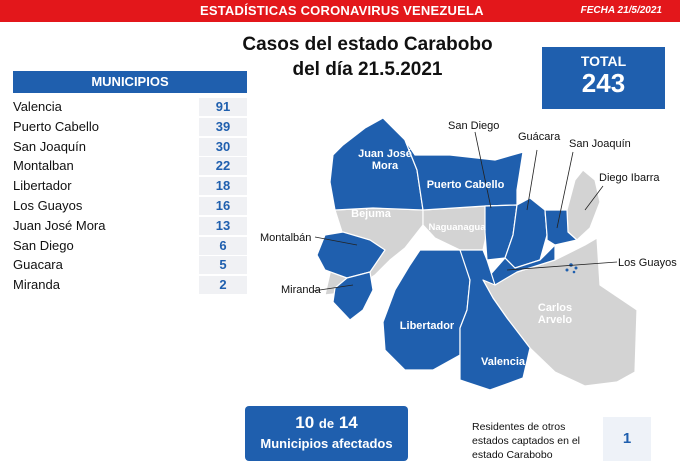 This screenshot has width=680, height=470. Describe the element at coordinates (98, 126) in the screenshot. I see `municipality-name: Puerto Cabello` at that location.